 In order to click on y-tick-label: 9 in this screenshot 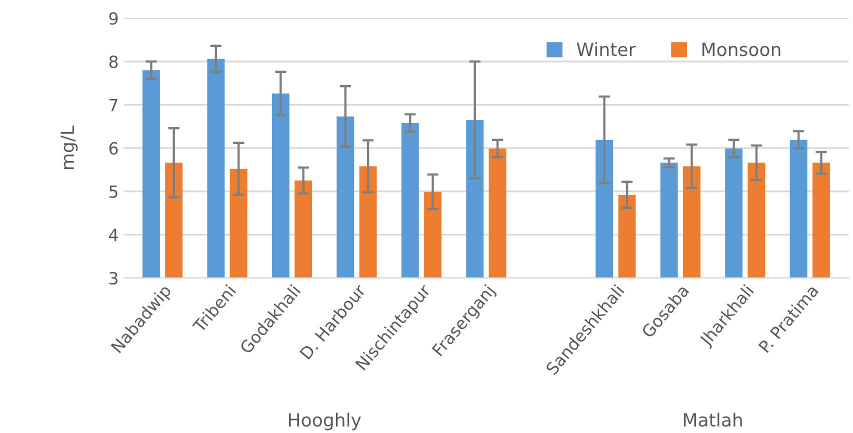, I will do `click(113, 18)`.